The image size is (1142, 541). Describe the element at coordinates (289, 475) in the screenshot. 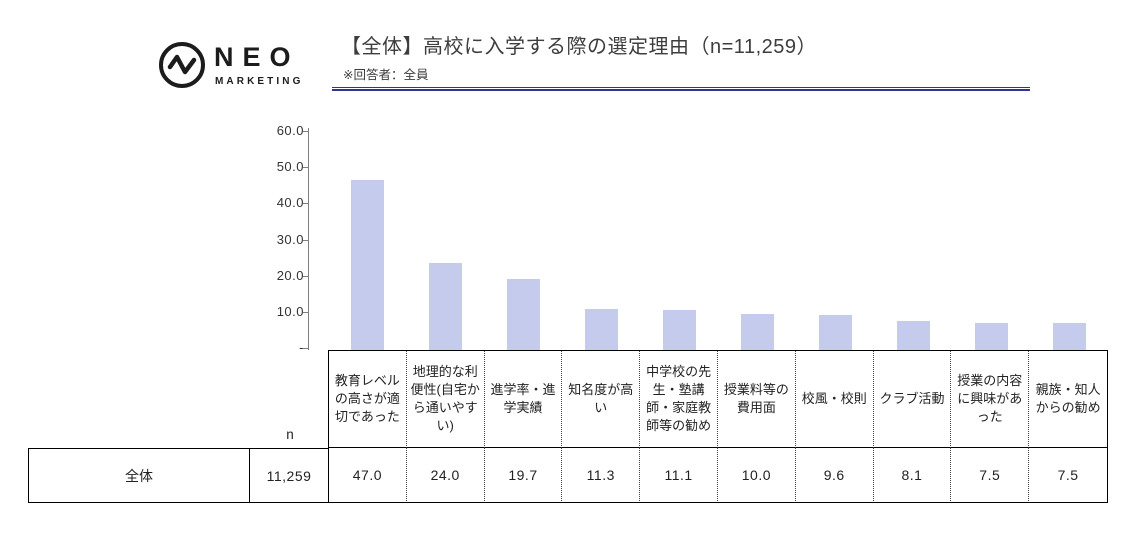

I see `n-value-cell: 11,259` at that location.